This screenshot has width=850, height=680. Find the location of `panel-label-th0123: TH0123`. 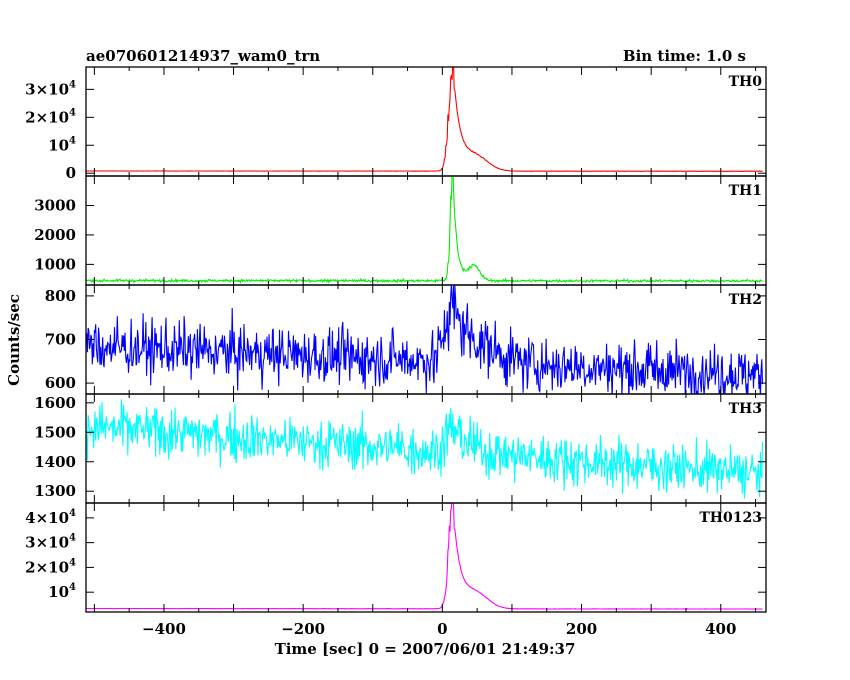

panel-label-th0123: TH0123 is located at coordinates (730, 518).